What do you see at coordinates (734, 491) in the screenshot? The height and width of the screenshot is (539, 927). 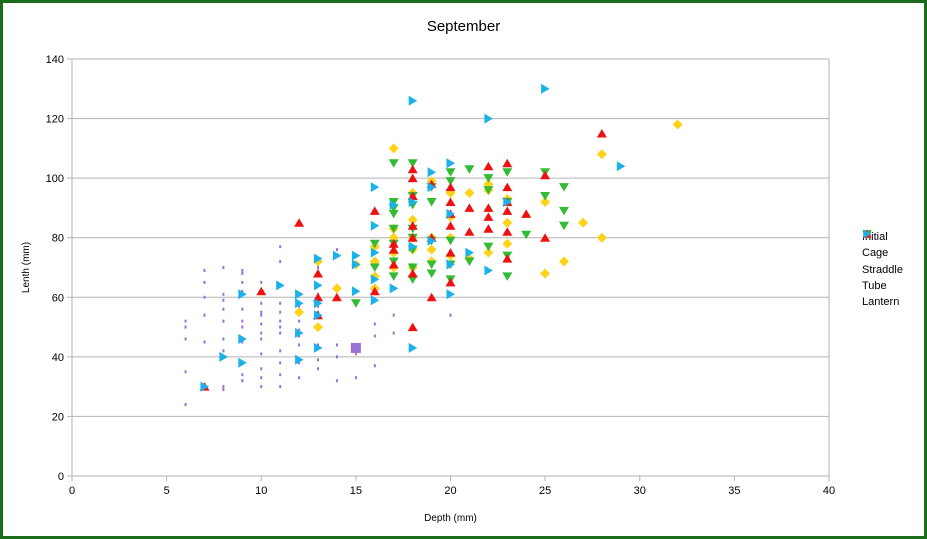 I see `x-tick-label: 35` at bounding box center [734, 491].